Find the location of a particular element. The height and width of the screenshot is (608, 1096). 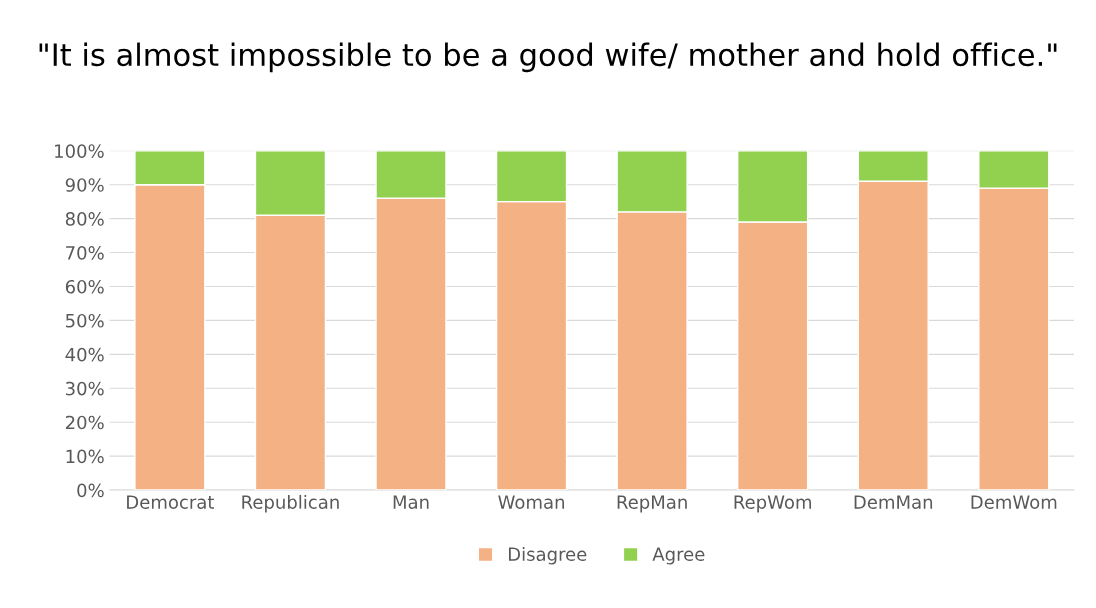

legend-label: Agree is located at coordinates (678, 556).